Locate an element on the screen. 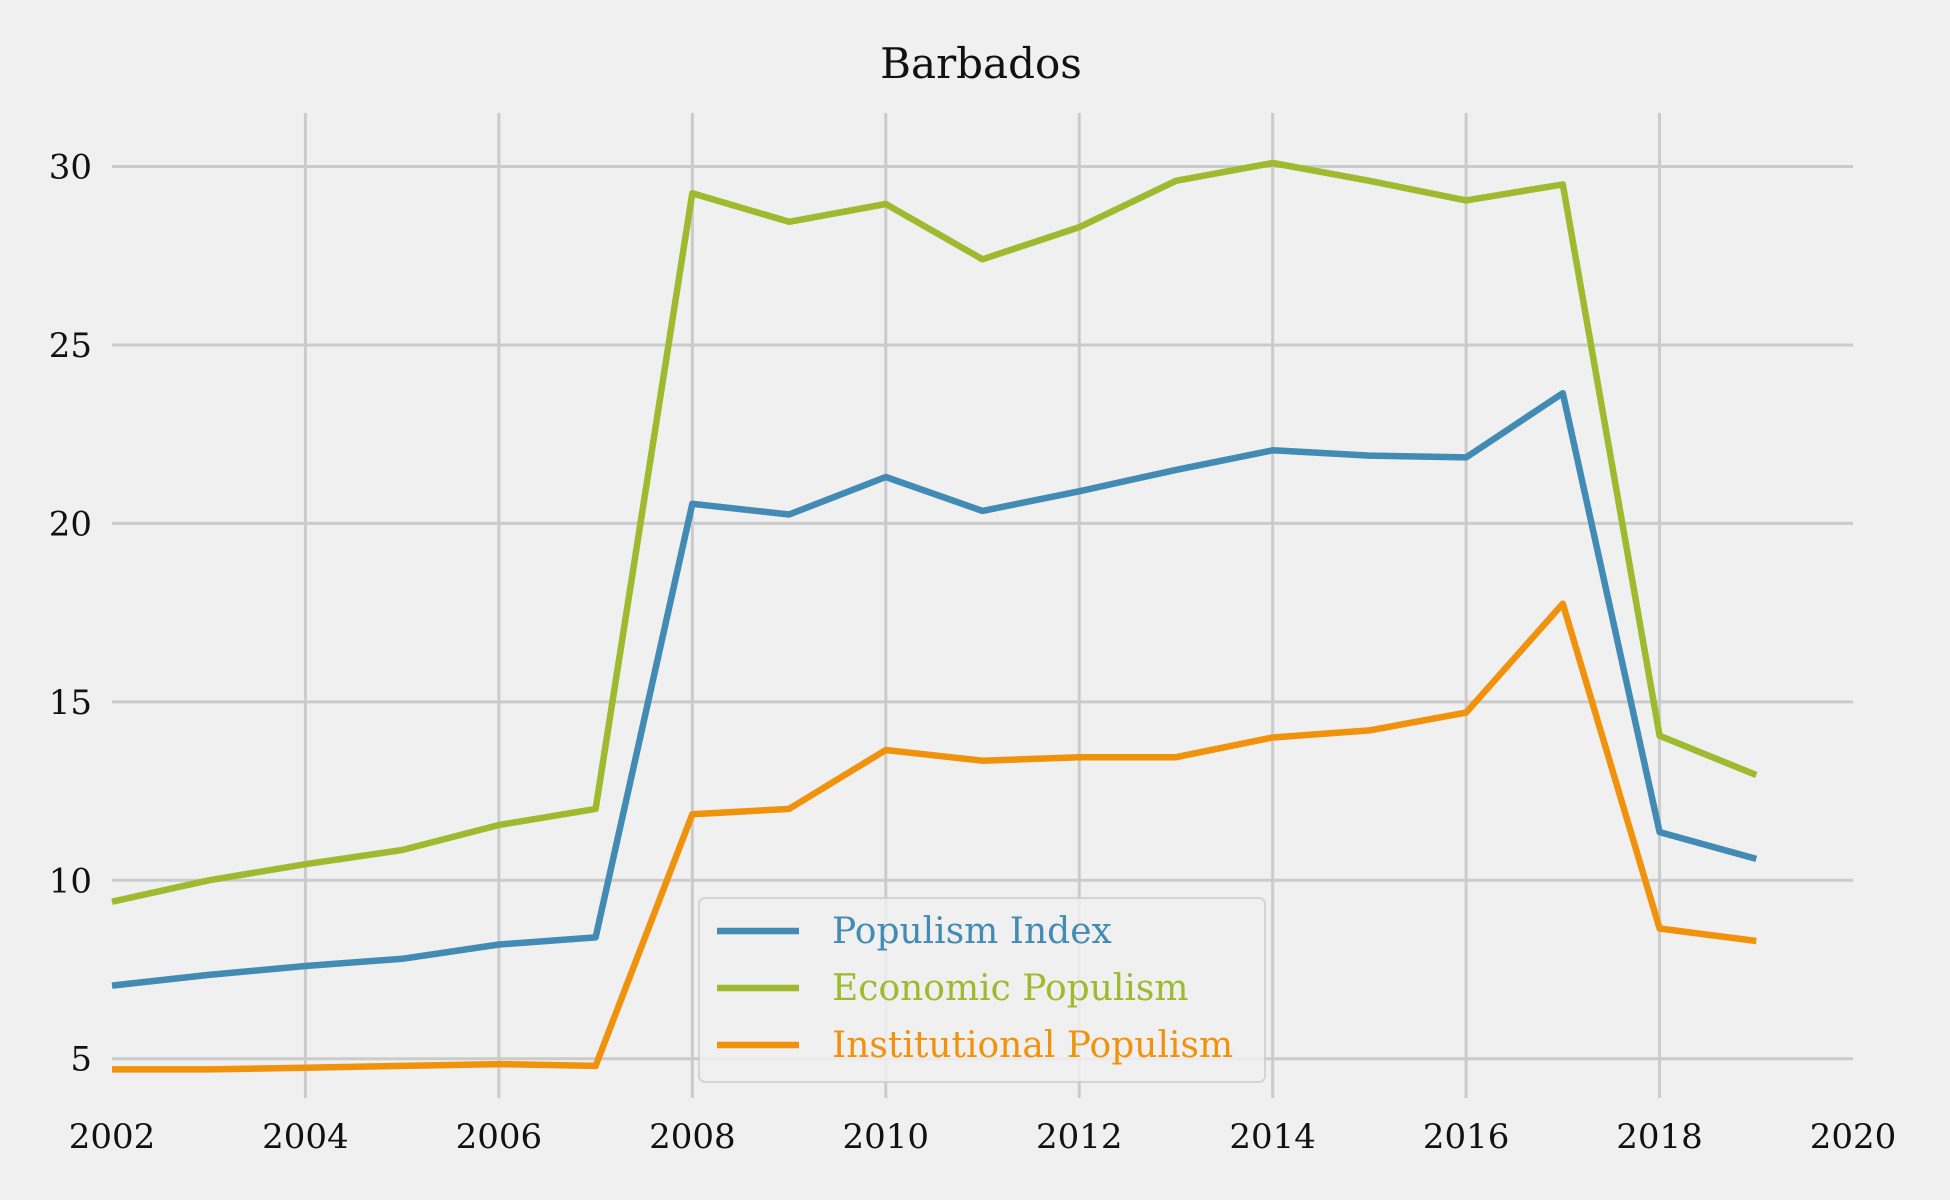 Image resolution: width=1950 pixels, height=1200 pixels. legend-box is located at coordinates (982, 990).